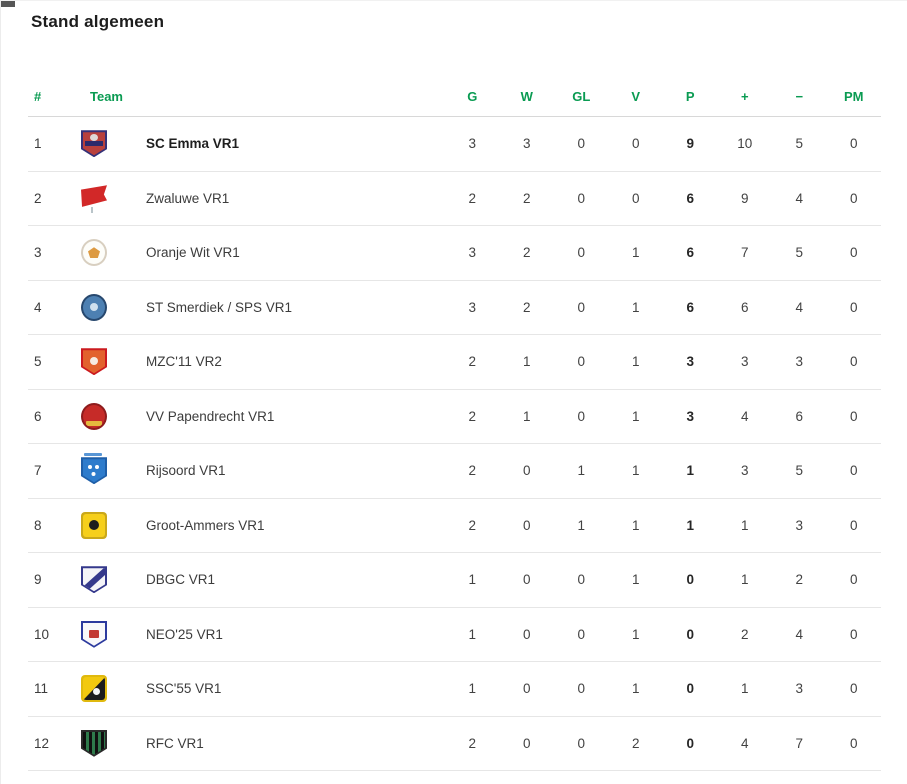  Describe the element at coordinates (175, 743) in the screenshot. I see `team-name: RFC VR1` at that location.